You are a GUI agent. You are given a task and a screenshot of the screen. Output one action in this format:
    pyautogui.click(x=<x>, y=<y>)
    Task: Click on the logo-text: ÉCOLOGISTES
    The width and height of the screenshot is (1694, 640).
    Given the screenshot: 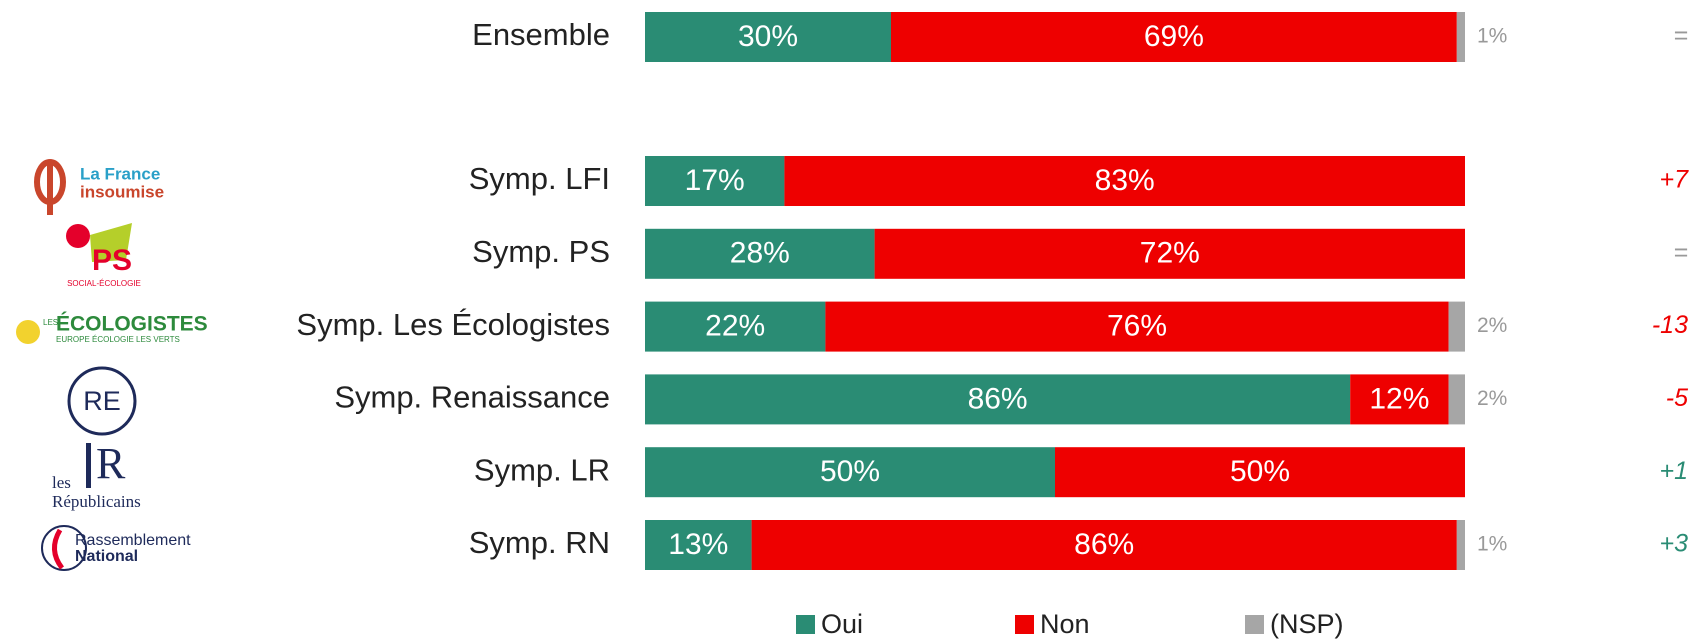 What is the action you would take?
    pyautogui.click(x=132, y=324)
    